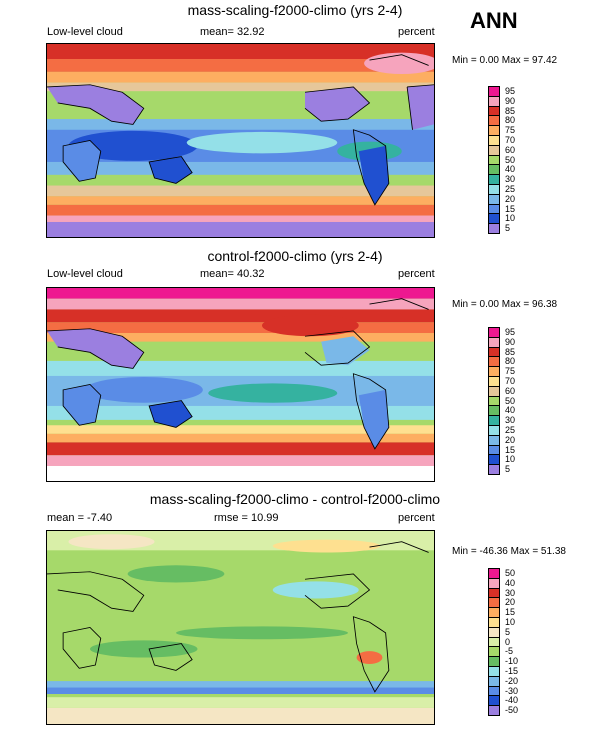  I want to click on panel-3-units: percent, so click(416, 518).